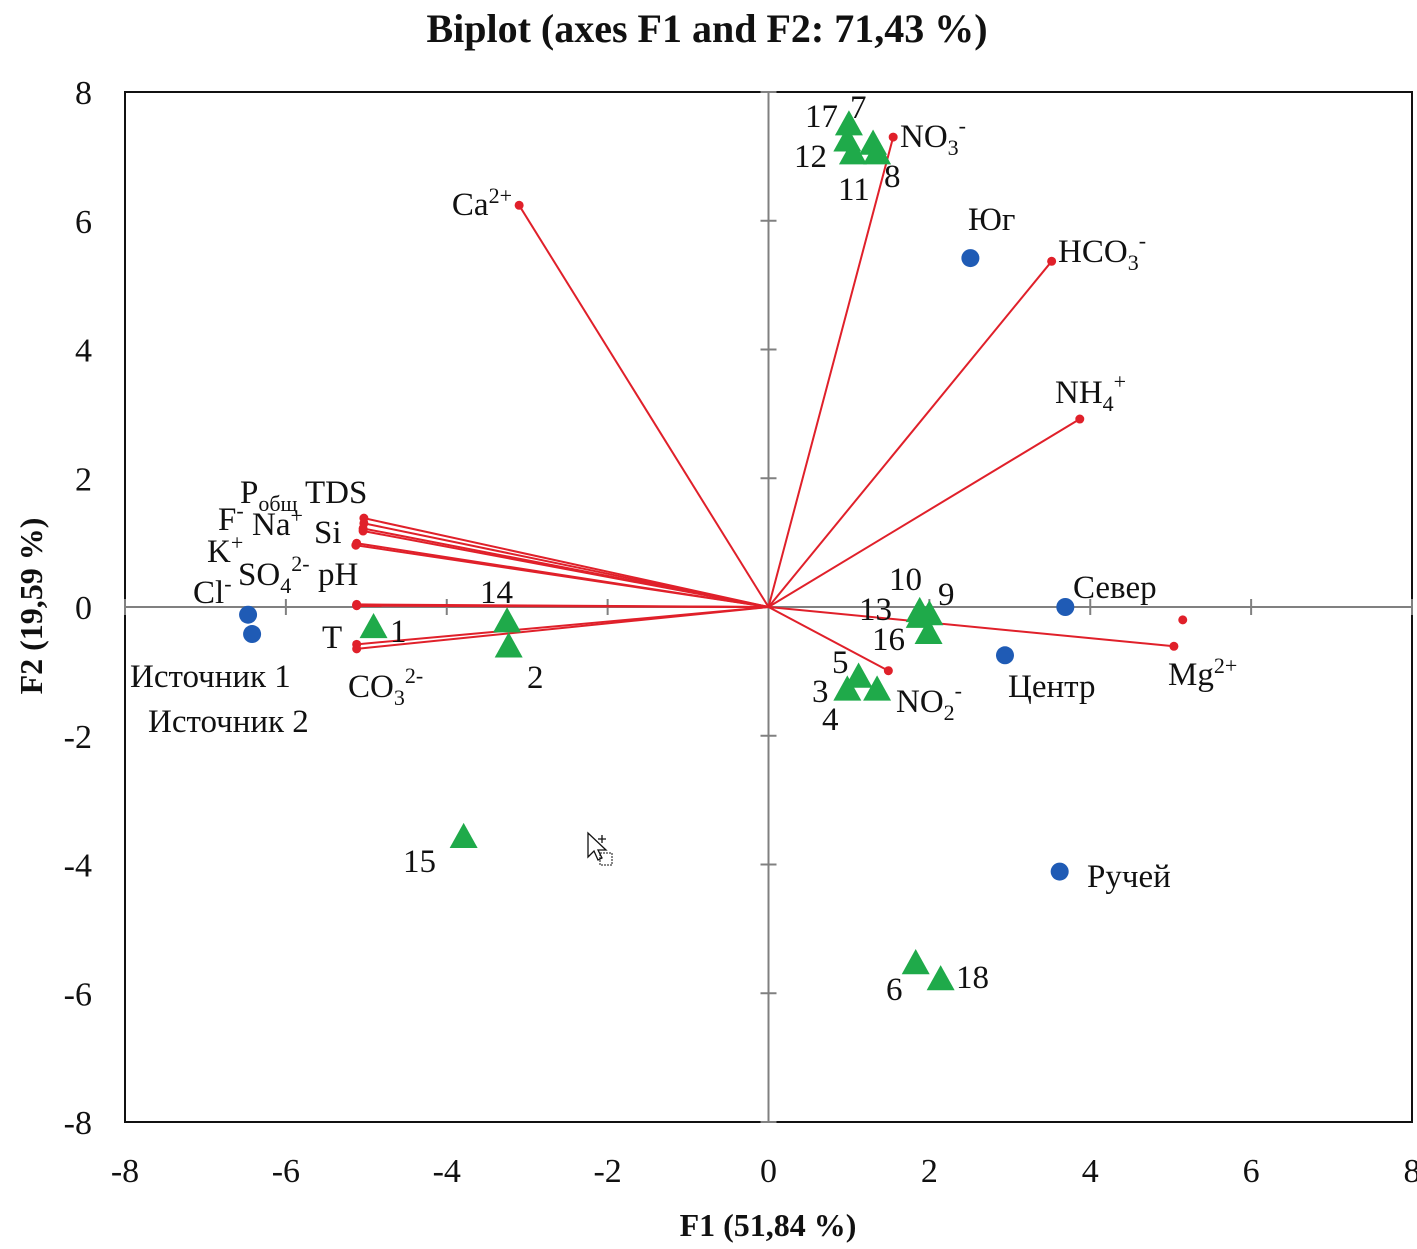 Image resolution: width=1417 pixels, height=1249 pixels. What do you see at coordinates (447, 1171) in the screenshot?
I see `x-tick-label: -4` at bounding box center [447, 1171].